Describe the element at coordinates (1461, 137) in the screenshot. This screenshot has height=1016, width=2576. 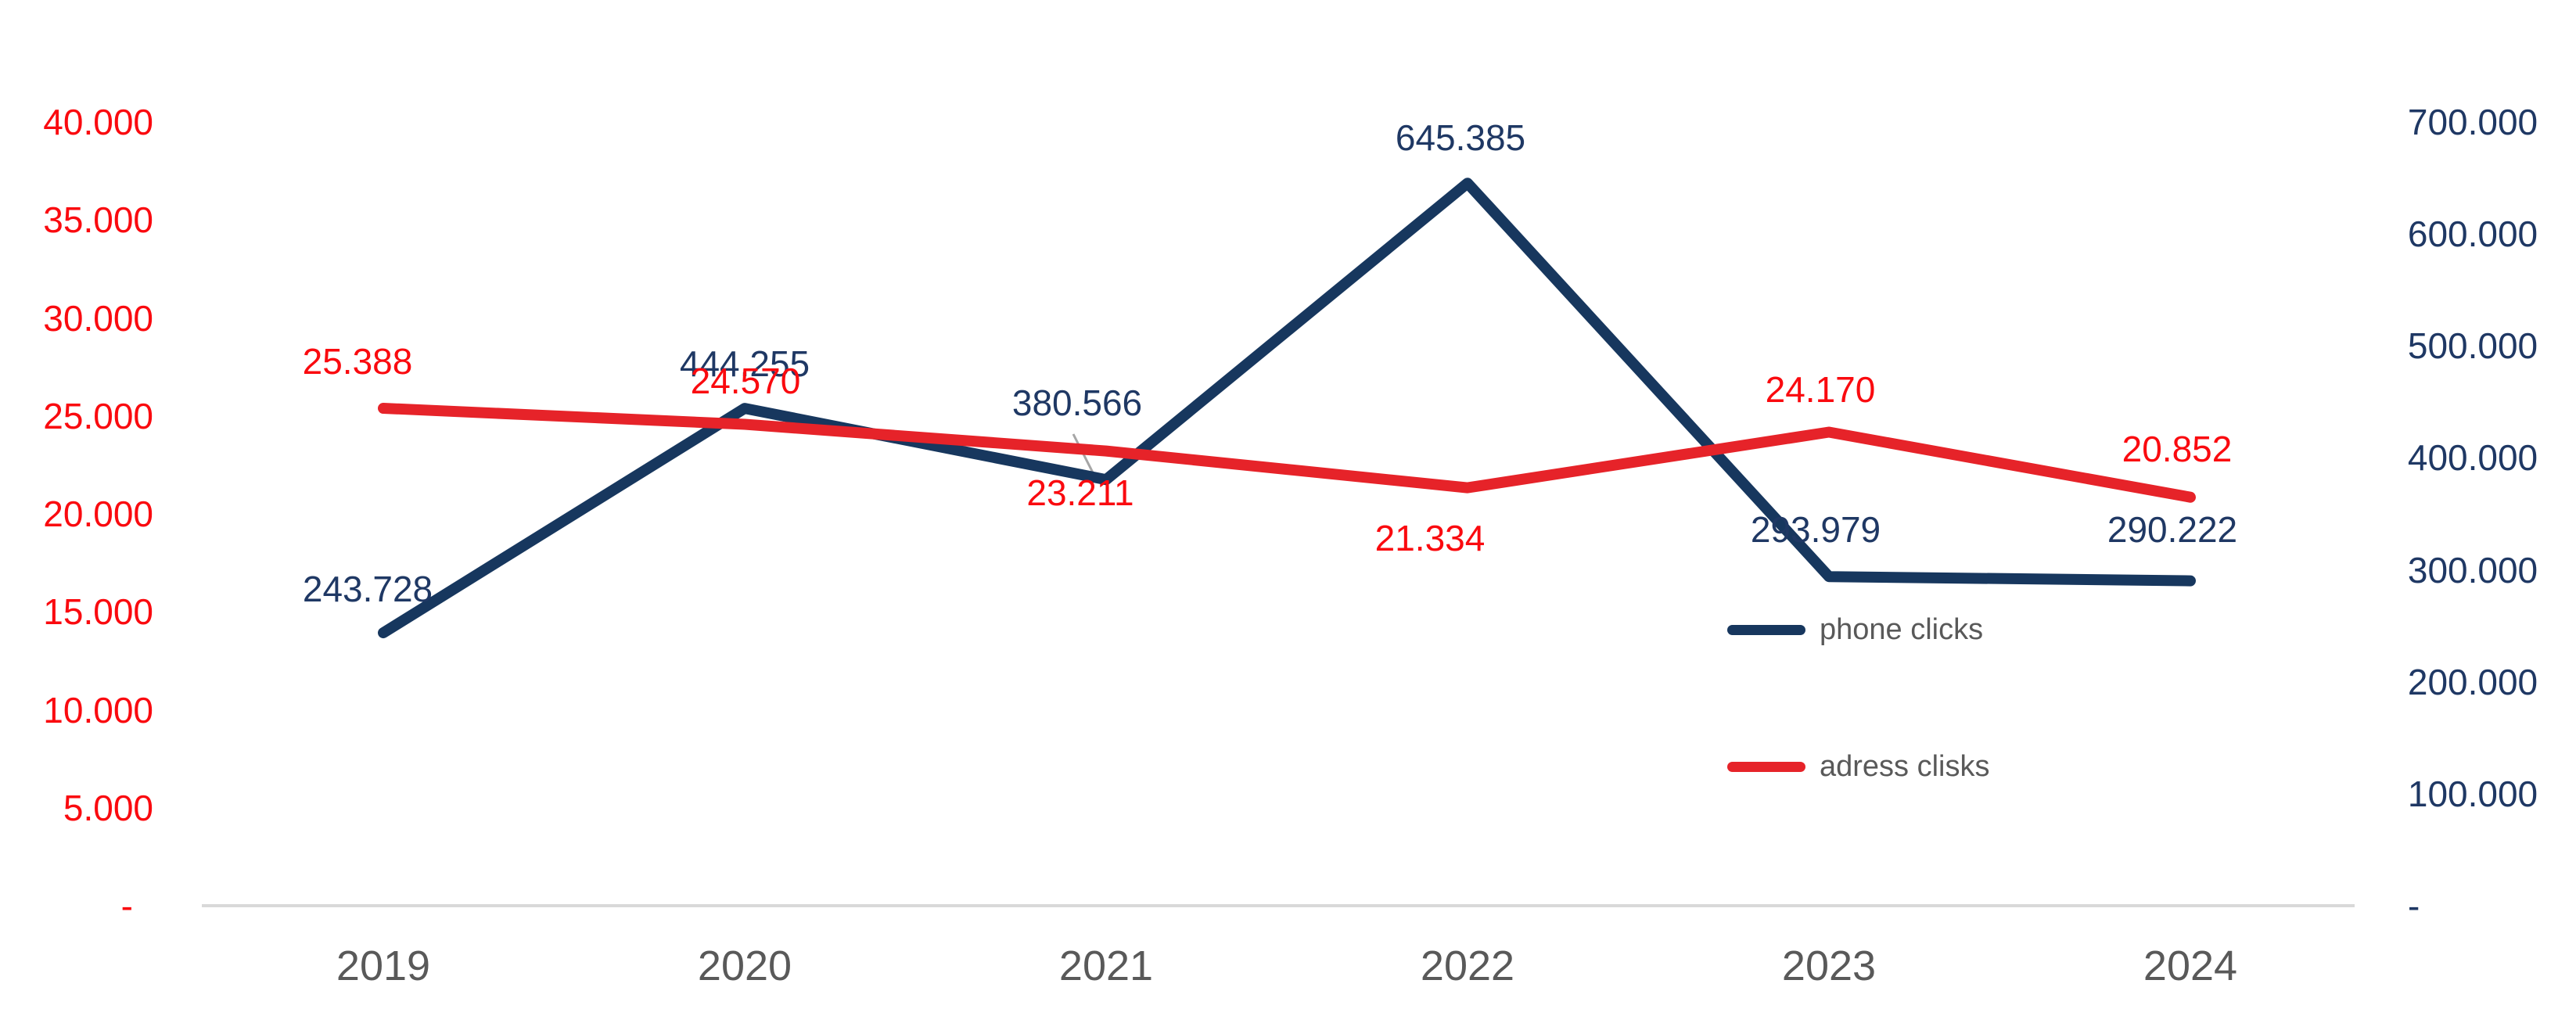
I see `data-label: 645.385` at that location.